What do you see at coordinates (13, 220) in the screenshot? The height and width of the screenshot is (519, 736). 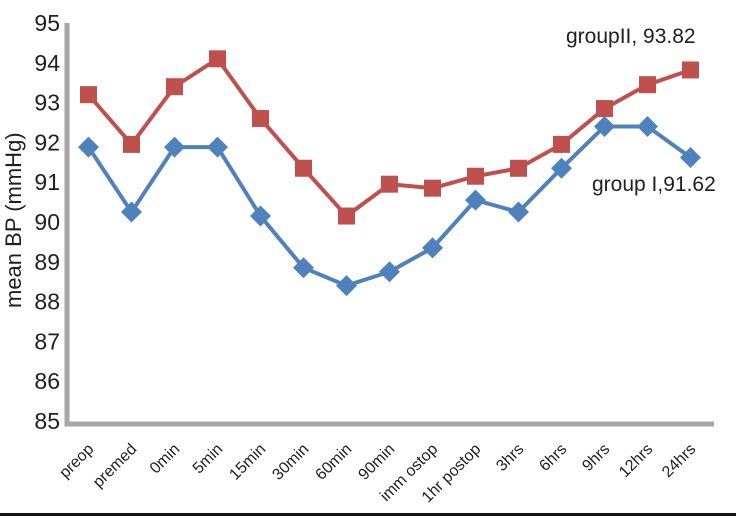 I see `y-axis-title: mean BP (mmHg)` at bounding box center [13, 220].